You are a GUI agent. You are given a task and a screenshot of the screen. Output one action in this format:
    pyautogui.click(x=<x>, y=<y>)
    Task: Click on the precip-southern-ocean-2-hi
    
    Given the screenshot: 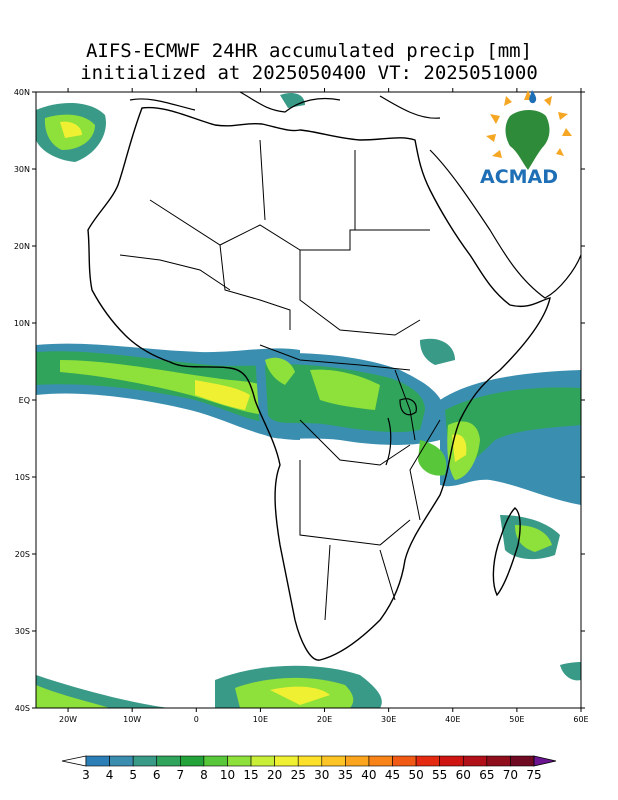 What is the action you would take?
    pyautogui.click(x=300, y=695)
    